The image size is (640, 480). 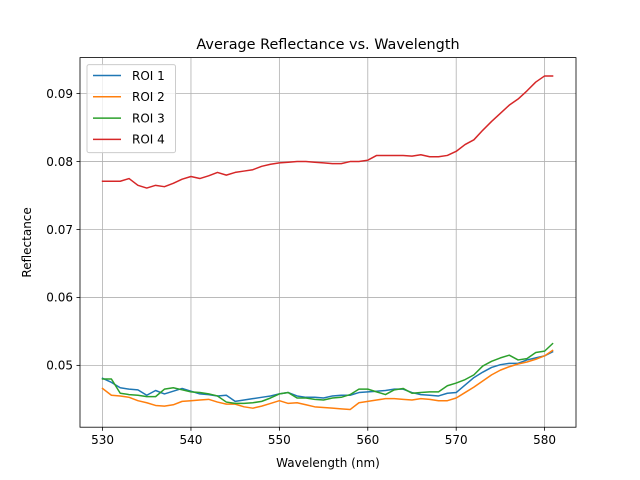 What do you see at coordinates (59, 366) in the screenshot?
I see `y-tick-label: 0.05` at bounding box center [59, 366].